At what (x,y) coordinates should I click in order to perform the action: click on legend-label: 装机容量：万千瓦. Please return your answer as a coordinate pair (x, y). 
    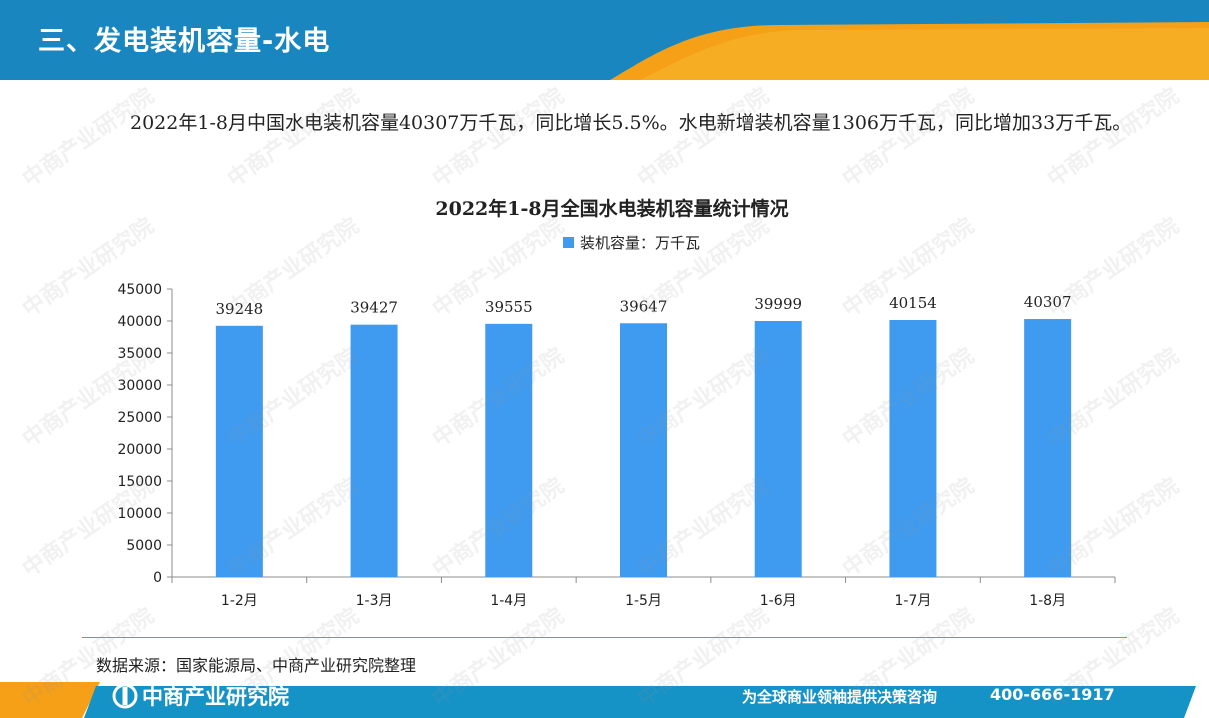
    Looking at the image, I should click on (640, 243).